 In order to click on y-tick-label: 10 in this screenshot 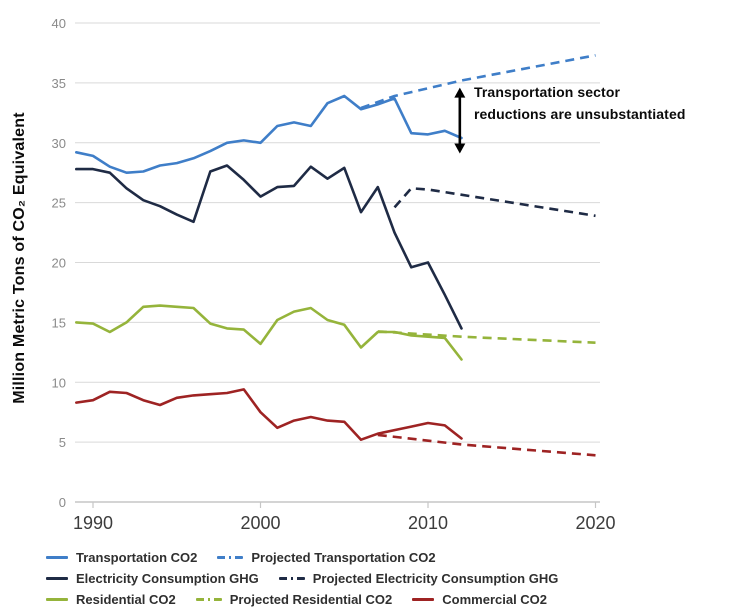, I will do `click(59, 382)`.